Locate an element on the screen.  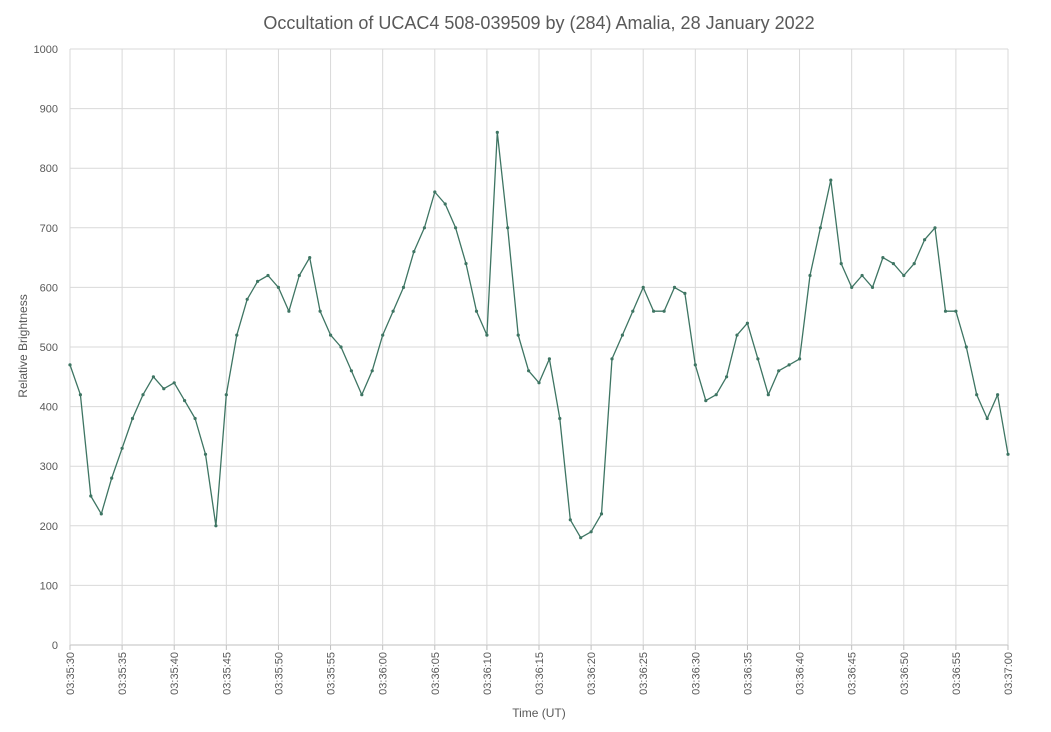
y-tick-label: 600 is located at coordinates (49, 288).